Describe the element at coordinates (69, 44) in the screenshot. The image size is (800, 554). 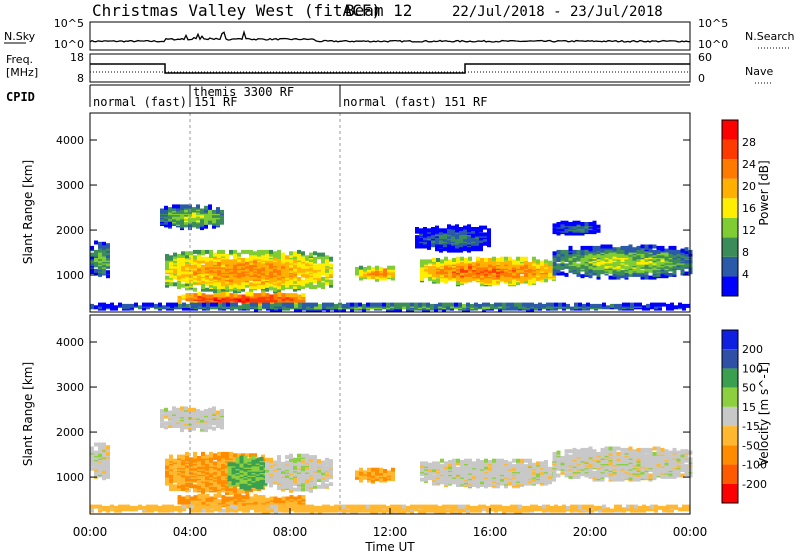
I see `noise-left-tick-bottom: 10^0` at that location.